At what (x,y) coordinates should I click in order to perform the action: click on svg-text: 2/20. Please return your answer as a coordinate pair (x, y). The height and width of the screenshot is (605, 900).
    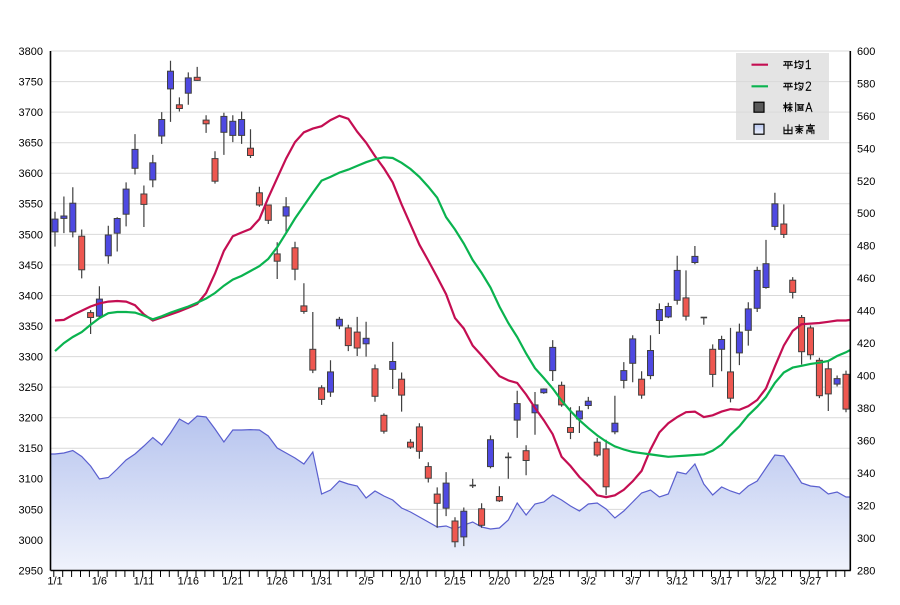
    Looking at the image, I should click on (499, 582).